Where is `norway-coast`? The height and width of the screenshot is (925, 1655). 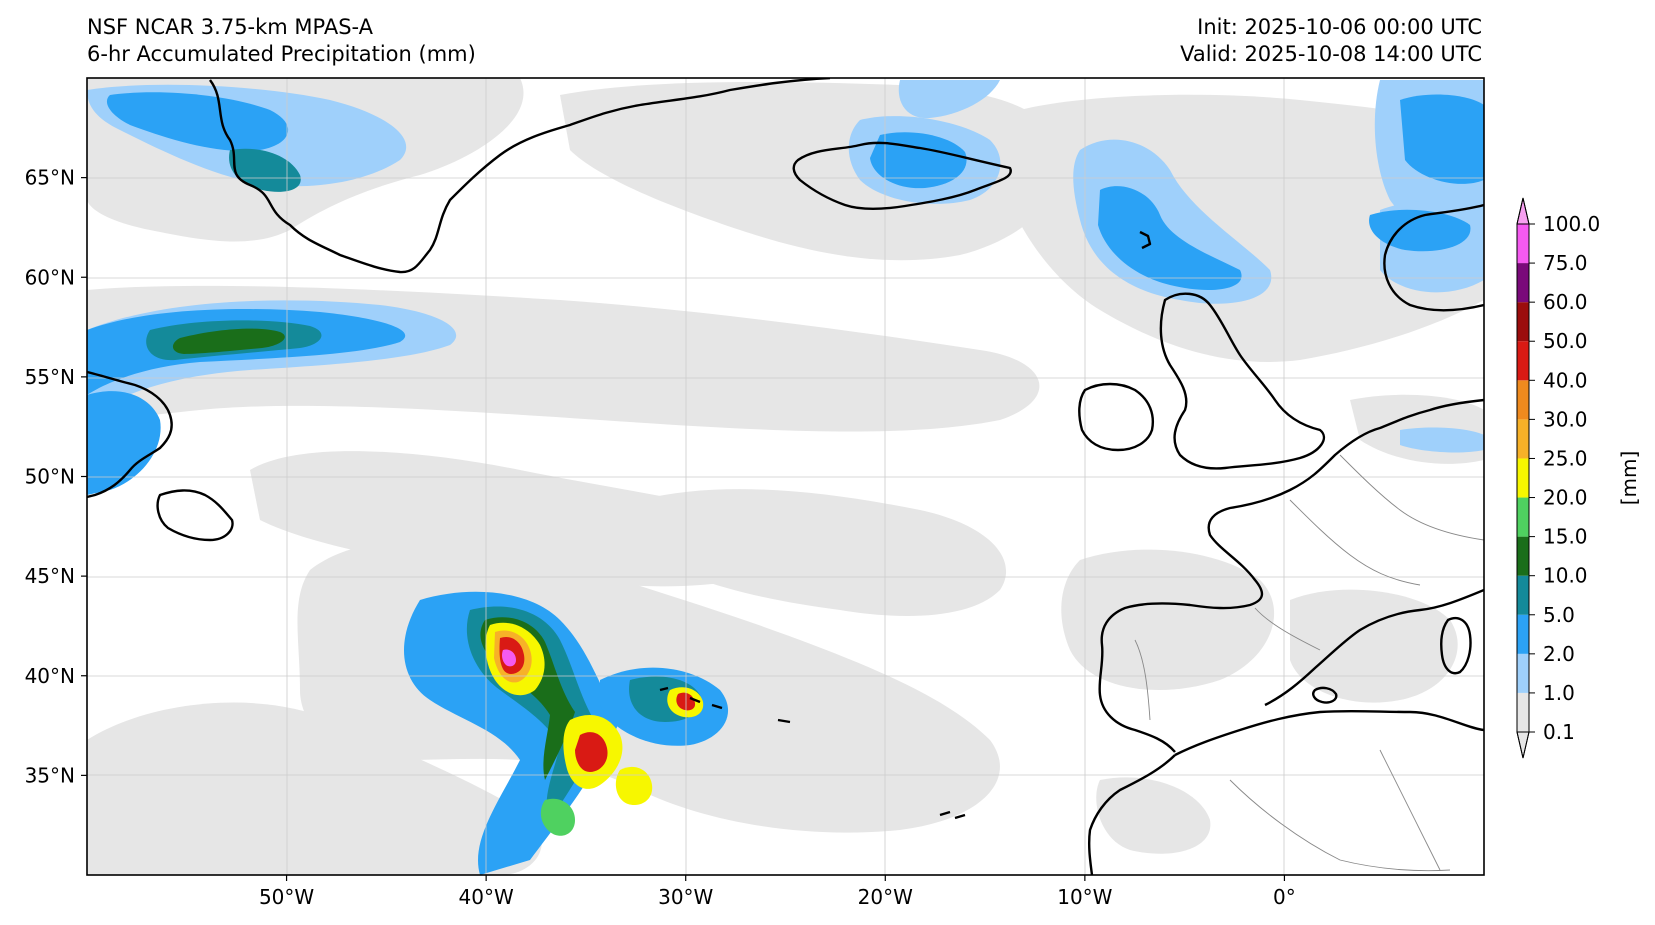
norway-coast is located at coordinates (1433, 257).